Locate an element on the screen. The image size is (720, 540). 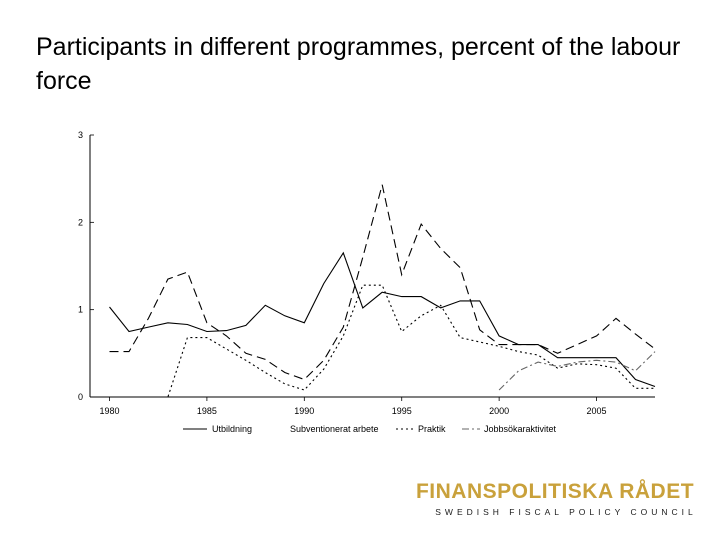
logo-name: FINANSPOLITISKA RÅDET is located at coordinates (555, 491).